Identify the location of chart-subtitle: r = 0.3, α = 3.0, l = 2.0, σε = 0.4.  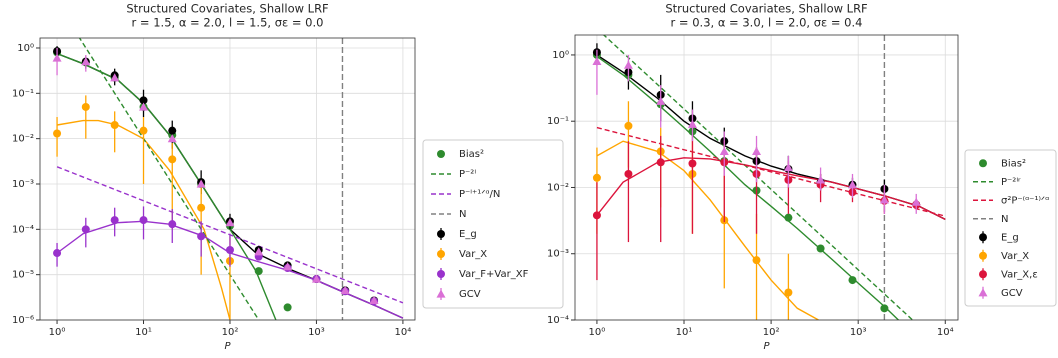
(767, 23).